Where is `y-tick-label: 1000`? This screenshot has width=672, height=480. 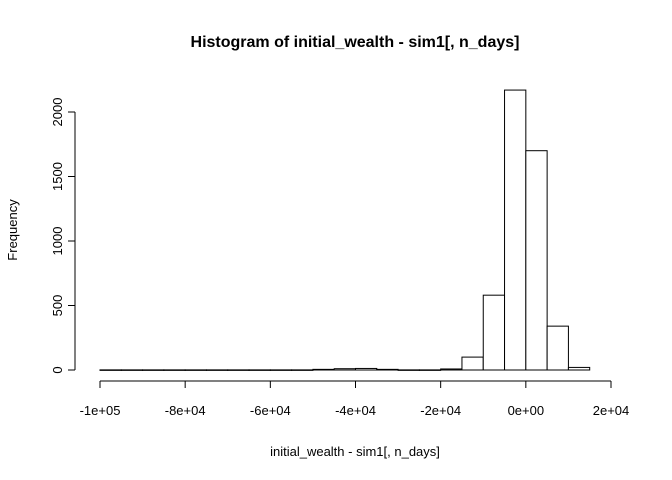 y-tick-label: 1000 is located at coordinates (57, 241).